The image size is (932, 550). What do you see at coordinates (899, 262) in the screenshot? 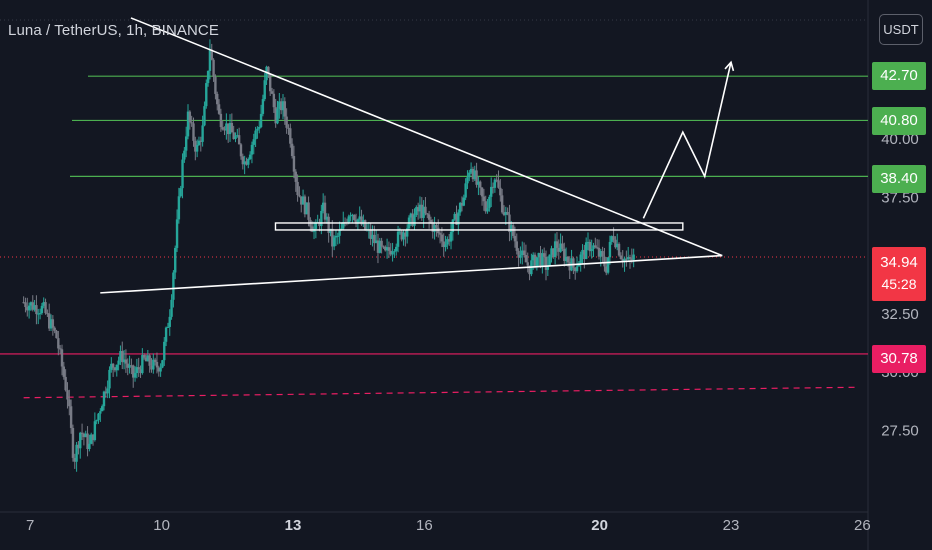
I see `current-price: 34.94` at bounding box center [899, 262].